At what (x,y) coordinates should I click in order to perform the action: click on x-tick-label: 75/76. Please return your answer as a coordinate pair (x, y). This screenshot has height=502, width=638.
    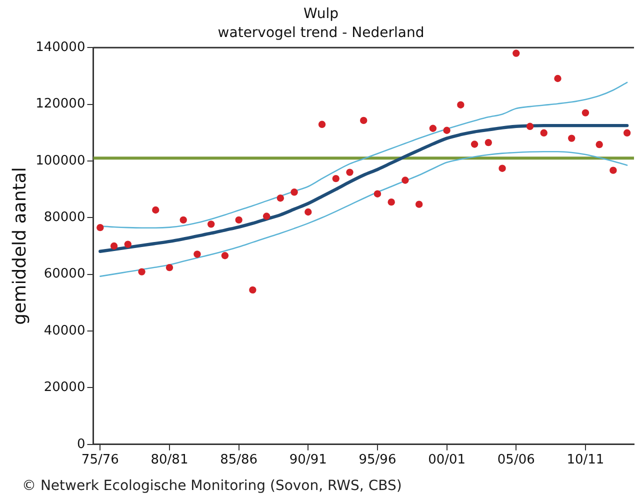
    Looking at the image, I should click on (100, 460).